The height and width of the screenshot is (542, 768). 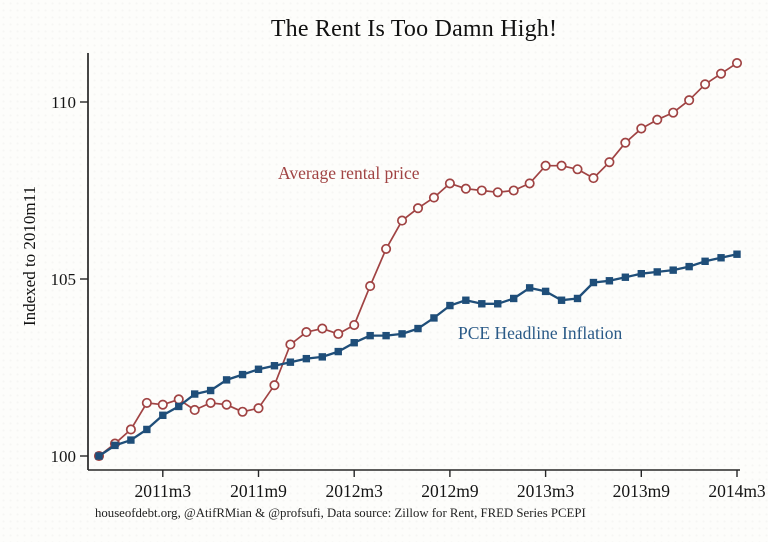 I want to click on y-axis-label: Indexed to 2010m11, so click(x=29, y=256).